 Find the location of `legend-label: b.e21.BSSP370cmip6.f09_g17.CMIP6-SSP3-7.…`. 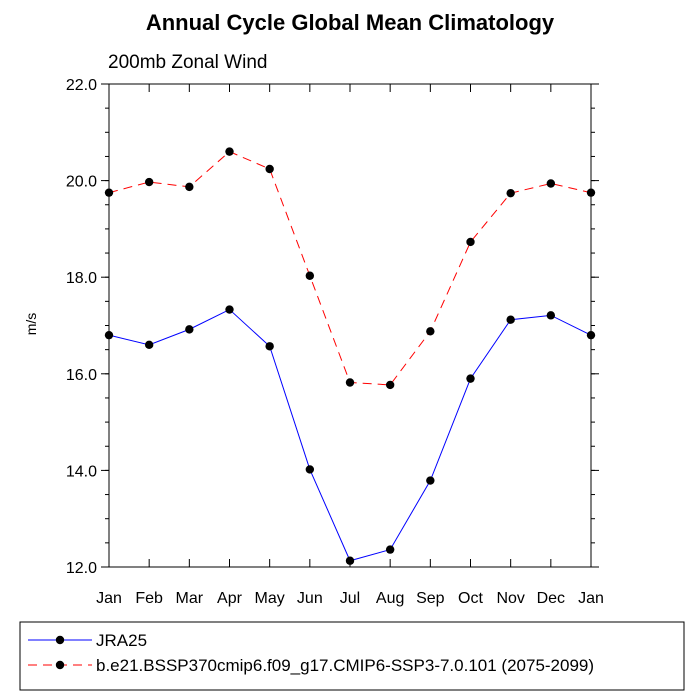

legend-label: b.e21.BSSP370cmip6.f09_g17.CMIP6-SSP3-7.… is located at coordinates (345, 665).